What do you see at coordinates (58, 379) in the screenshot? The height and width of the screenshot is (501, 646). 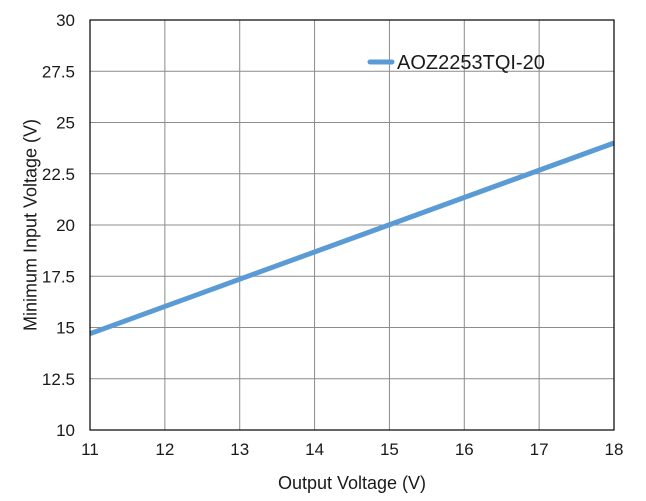 I see `y-tick-label: 12.5` at bounding box center [58, 379].